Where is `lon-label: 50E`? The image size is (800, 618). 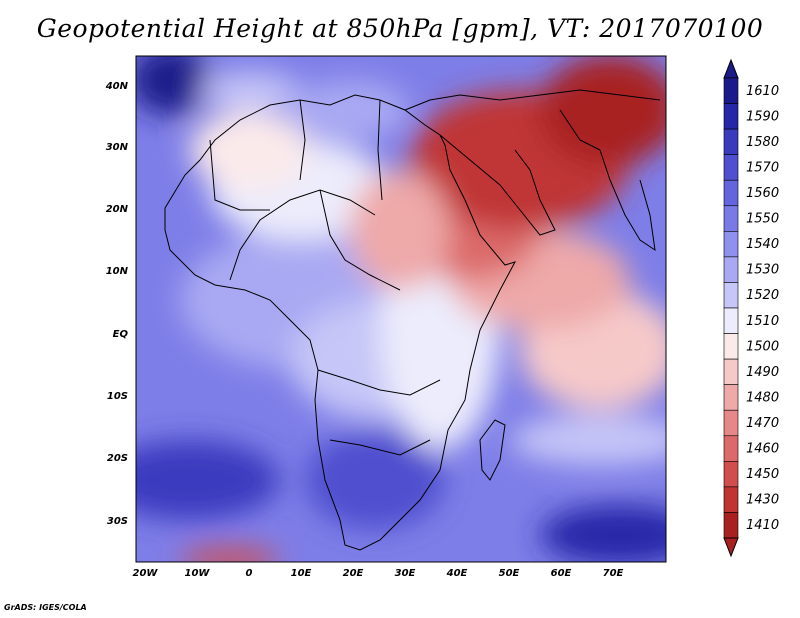
lon-label: 50E is located at coordinates (509, 573).